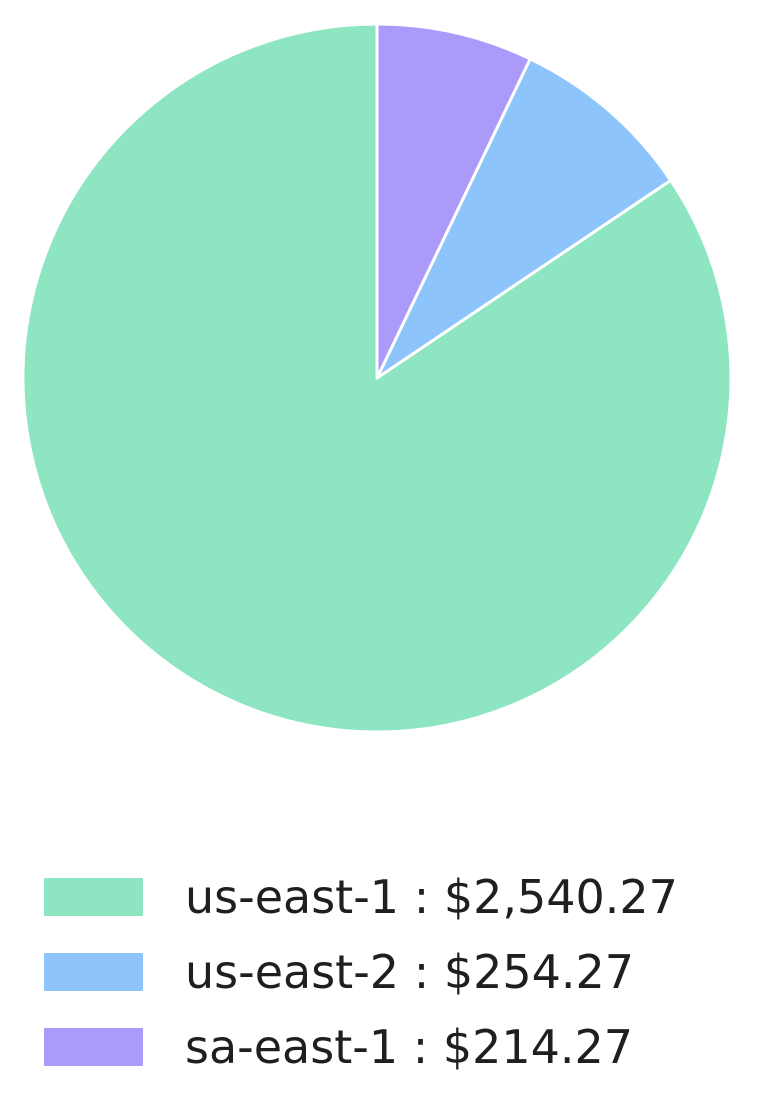  I want to click on legend-label-sa-east-1: sa-east-1 : $214.27, so click(409, 1047).